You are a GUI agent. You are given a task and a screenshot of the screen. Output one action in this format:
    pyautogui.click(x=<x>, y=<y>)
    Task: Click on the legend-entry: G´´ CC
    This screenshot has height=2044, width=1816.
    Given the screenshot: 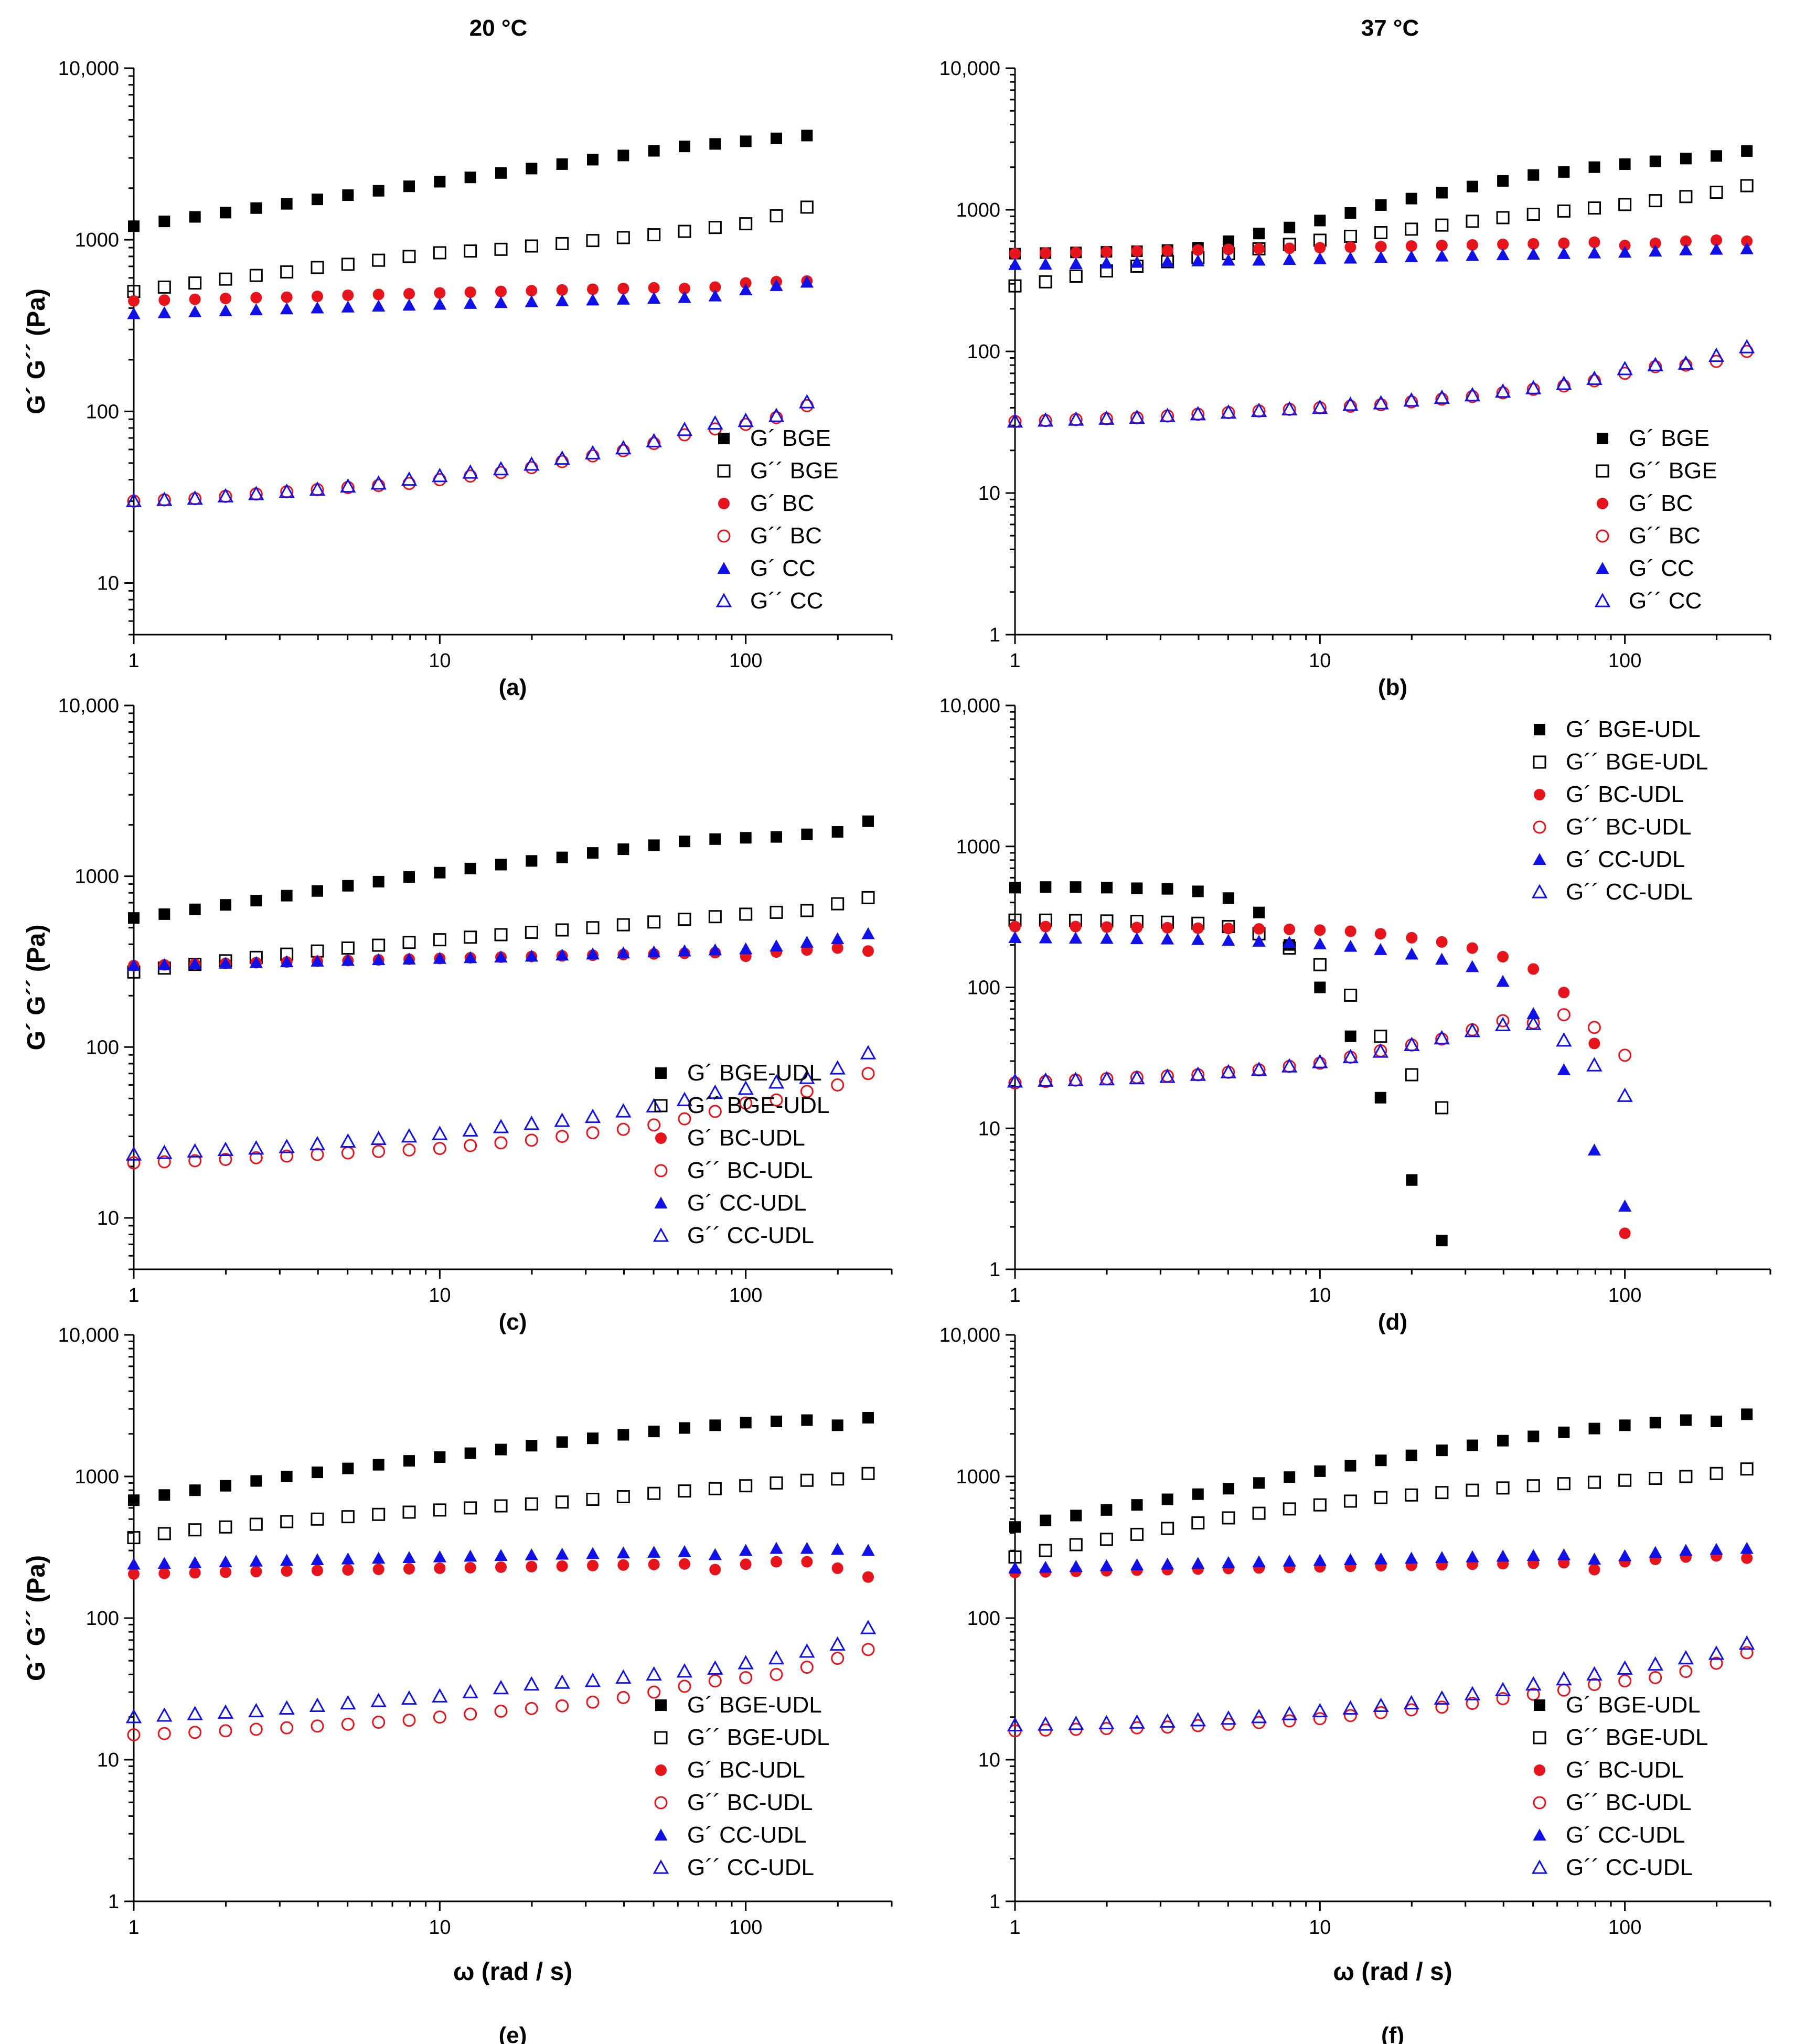 What is the action you would take?
    pyautogui.click(x=1666, y=601)
    